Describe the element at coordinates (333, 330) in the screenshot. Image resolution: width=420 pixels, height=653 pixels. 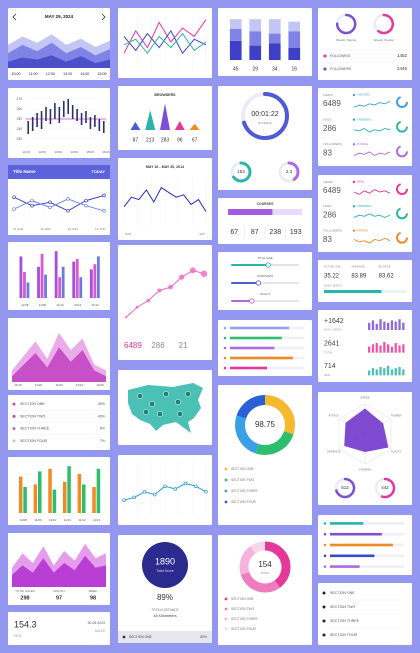
I see `spark-label: DAILY VIEWS` at that location.